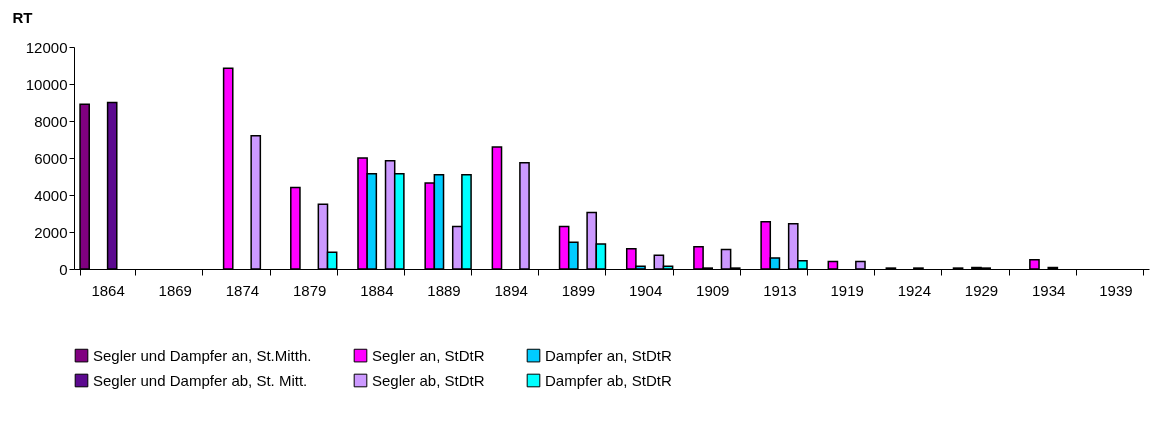 The width and height of the screenshot is (1170, 421). Describe the element at coordinates (51, 232) in the screenshot. I see `y-tick-label: 2000` at that location.